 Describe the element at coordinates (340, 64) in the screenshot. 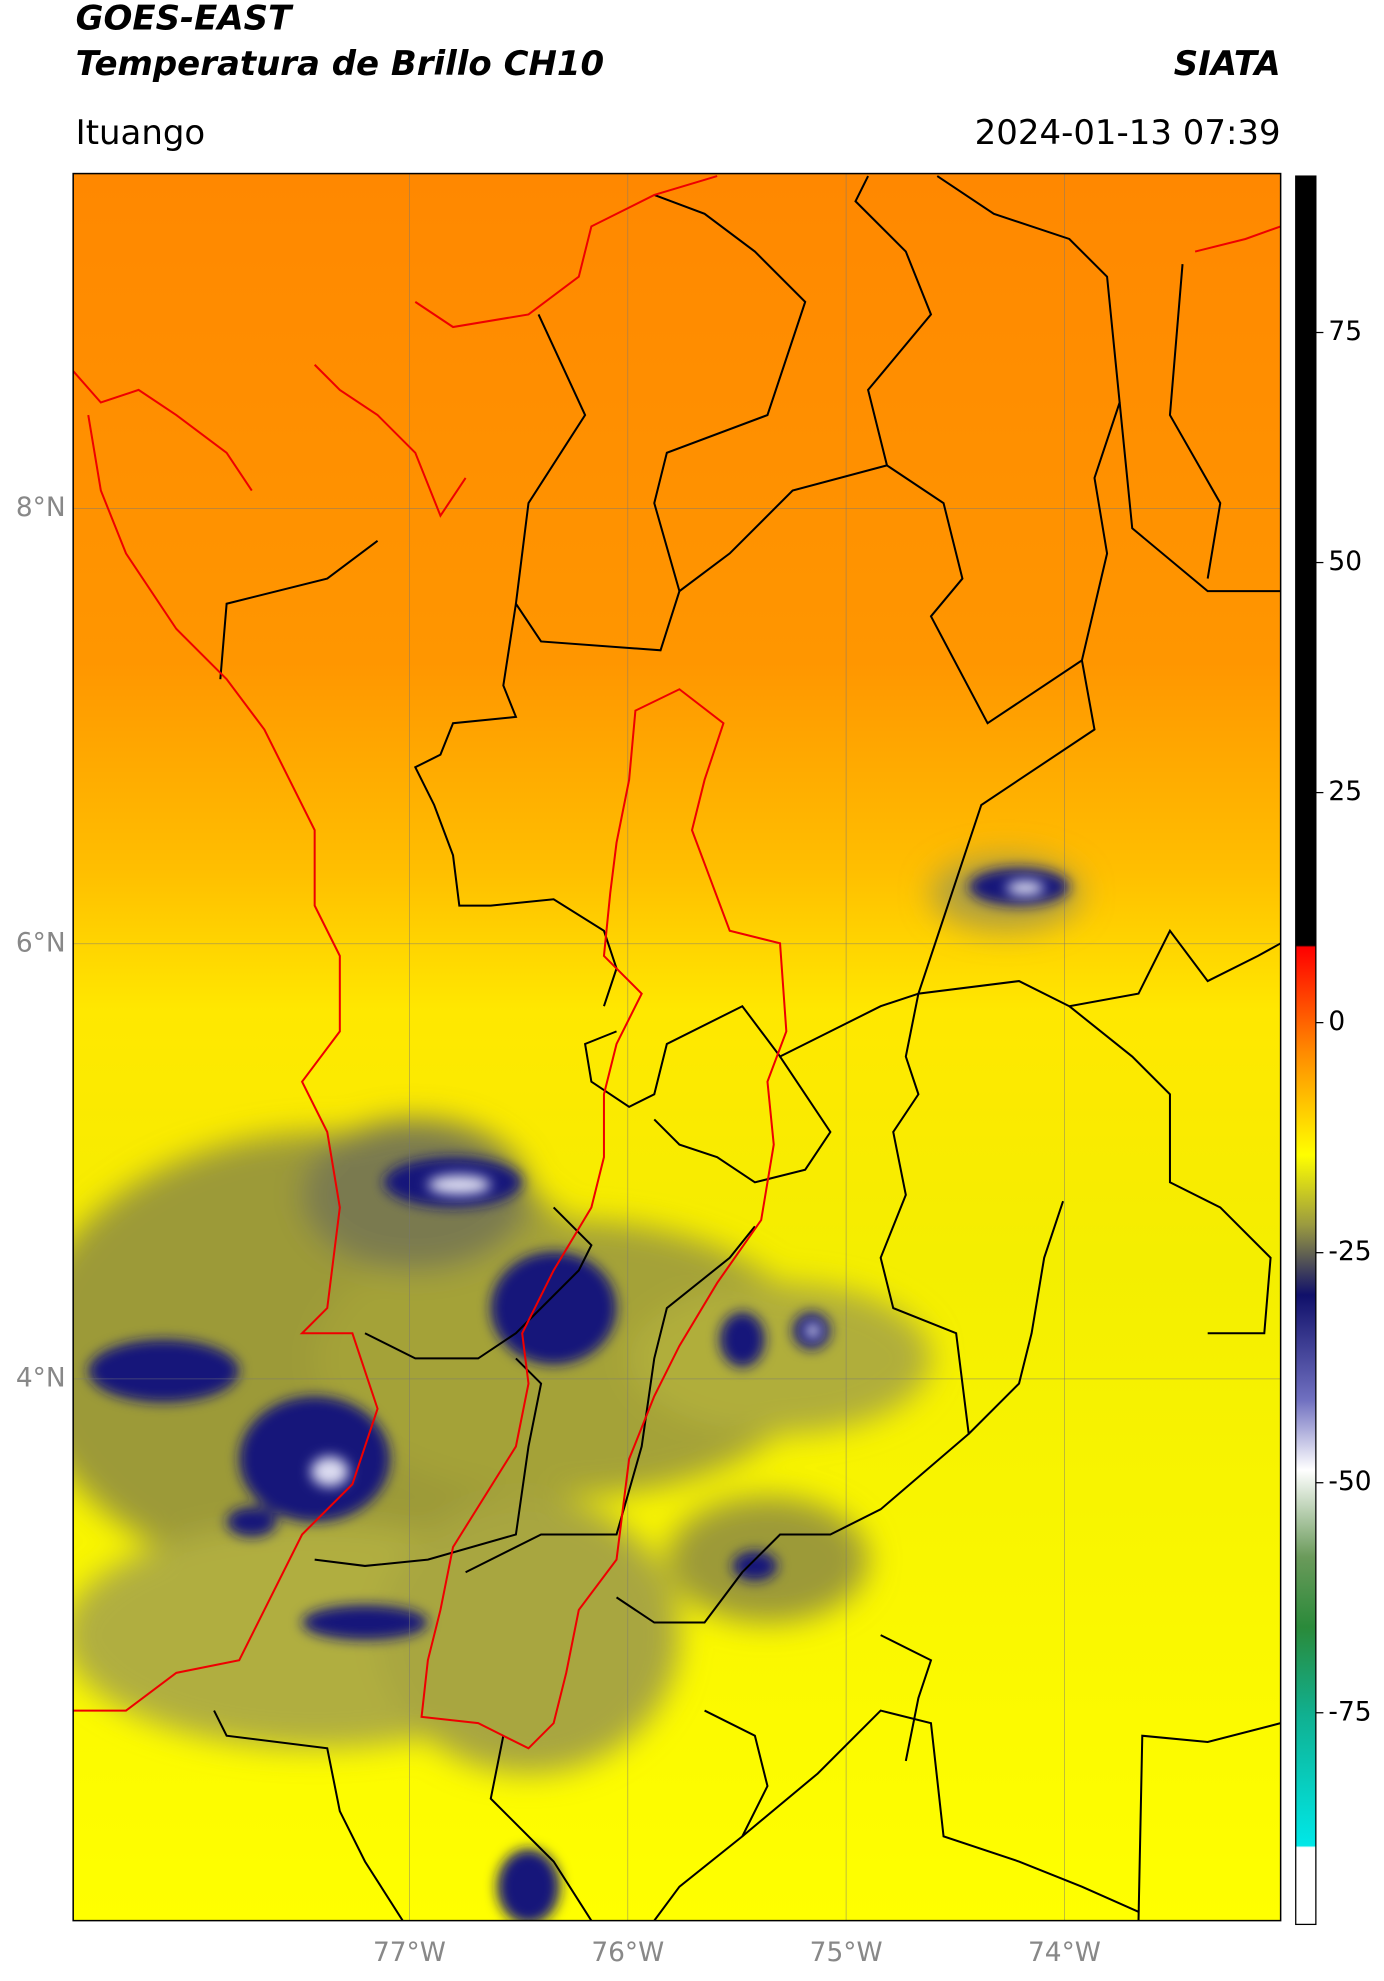

I see `subtitle: Temperatura de Brillo CH10` at that location.